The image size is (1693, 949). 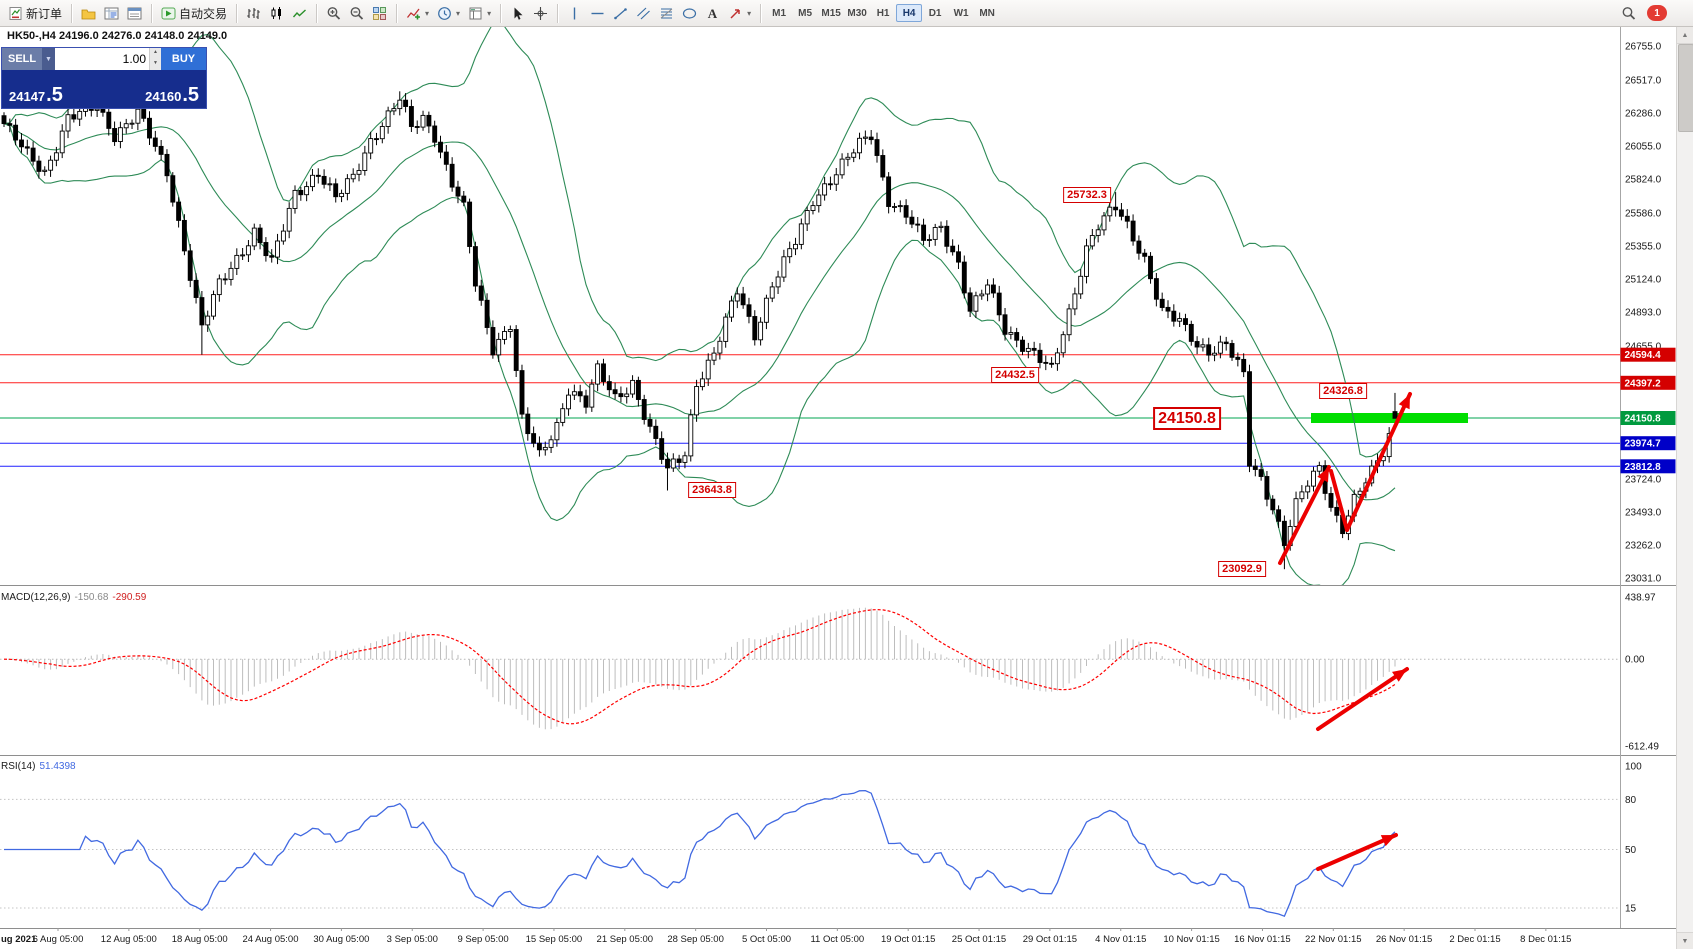 I want to click on timeframe-h4-button: H4, so click(x=909, y=13).